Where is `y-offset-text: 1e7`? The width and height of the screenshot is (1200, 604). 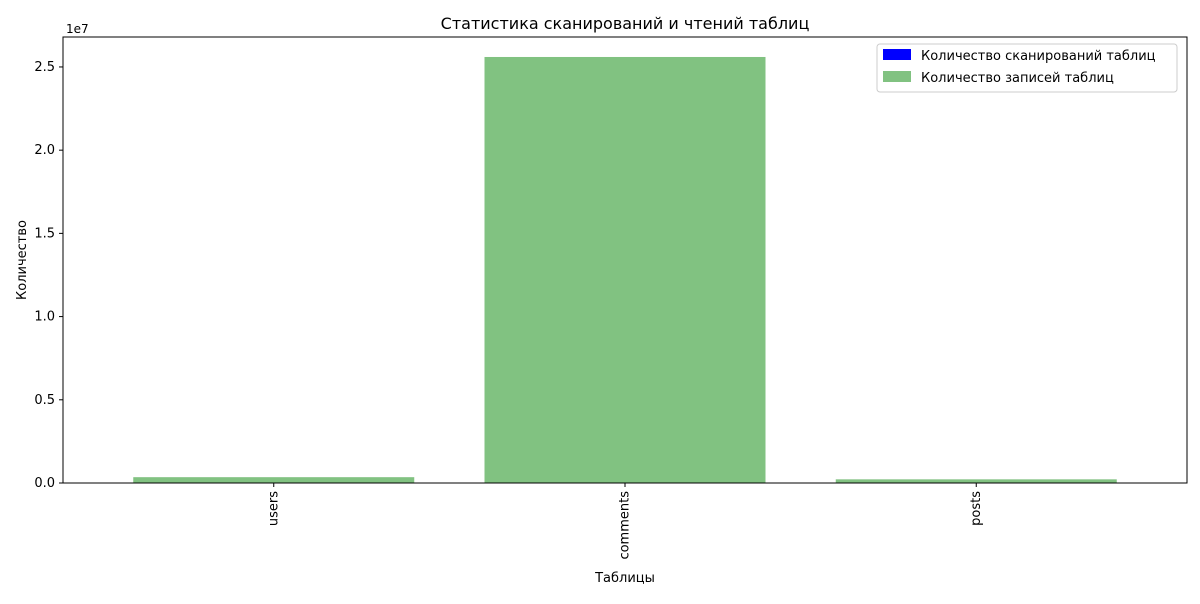
y-offset-text: 1e7 is located at coordinates (77, 29).